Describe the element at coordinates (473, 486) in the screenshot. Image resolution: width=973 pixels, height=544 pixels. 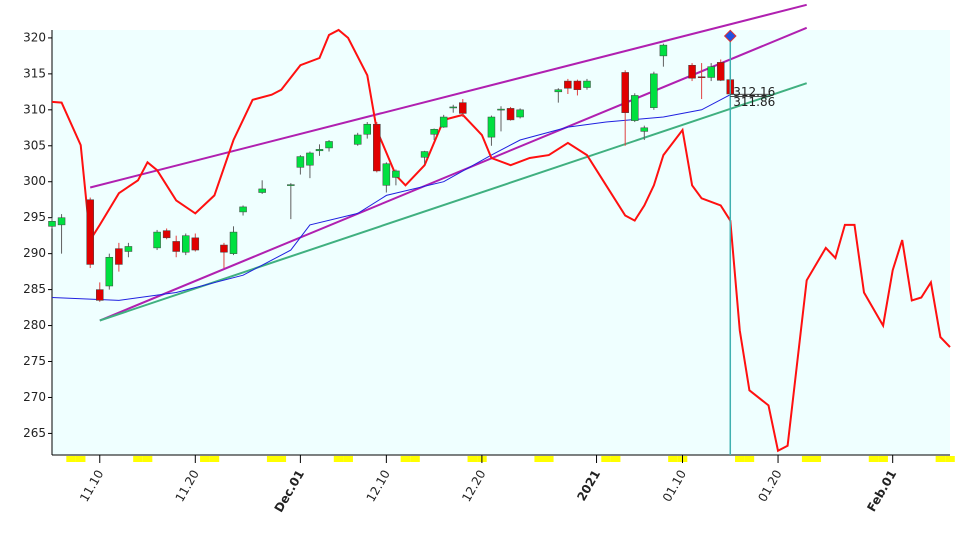
I see `x-tick-label: 12.20` at that location.